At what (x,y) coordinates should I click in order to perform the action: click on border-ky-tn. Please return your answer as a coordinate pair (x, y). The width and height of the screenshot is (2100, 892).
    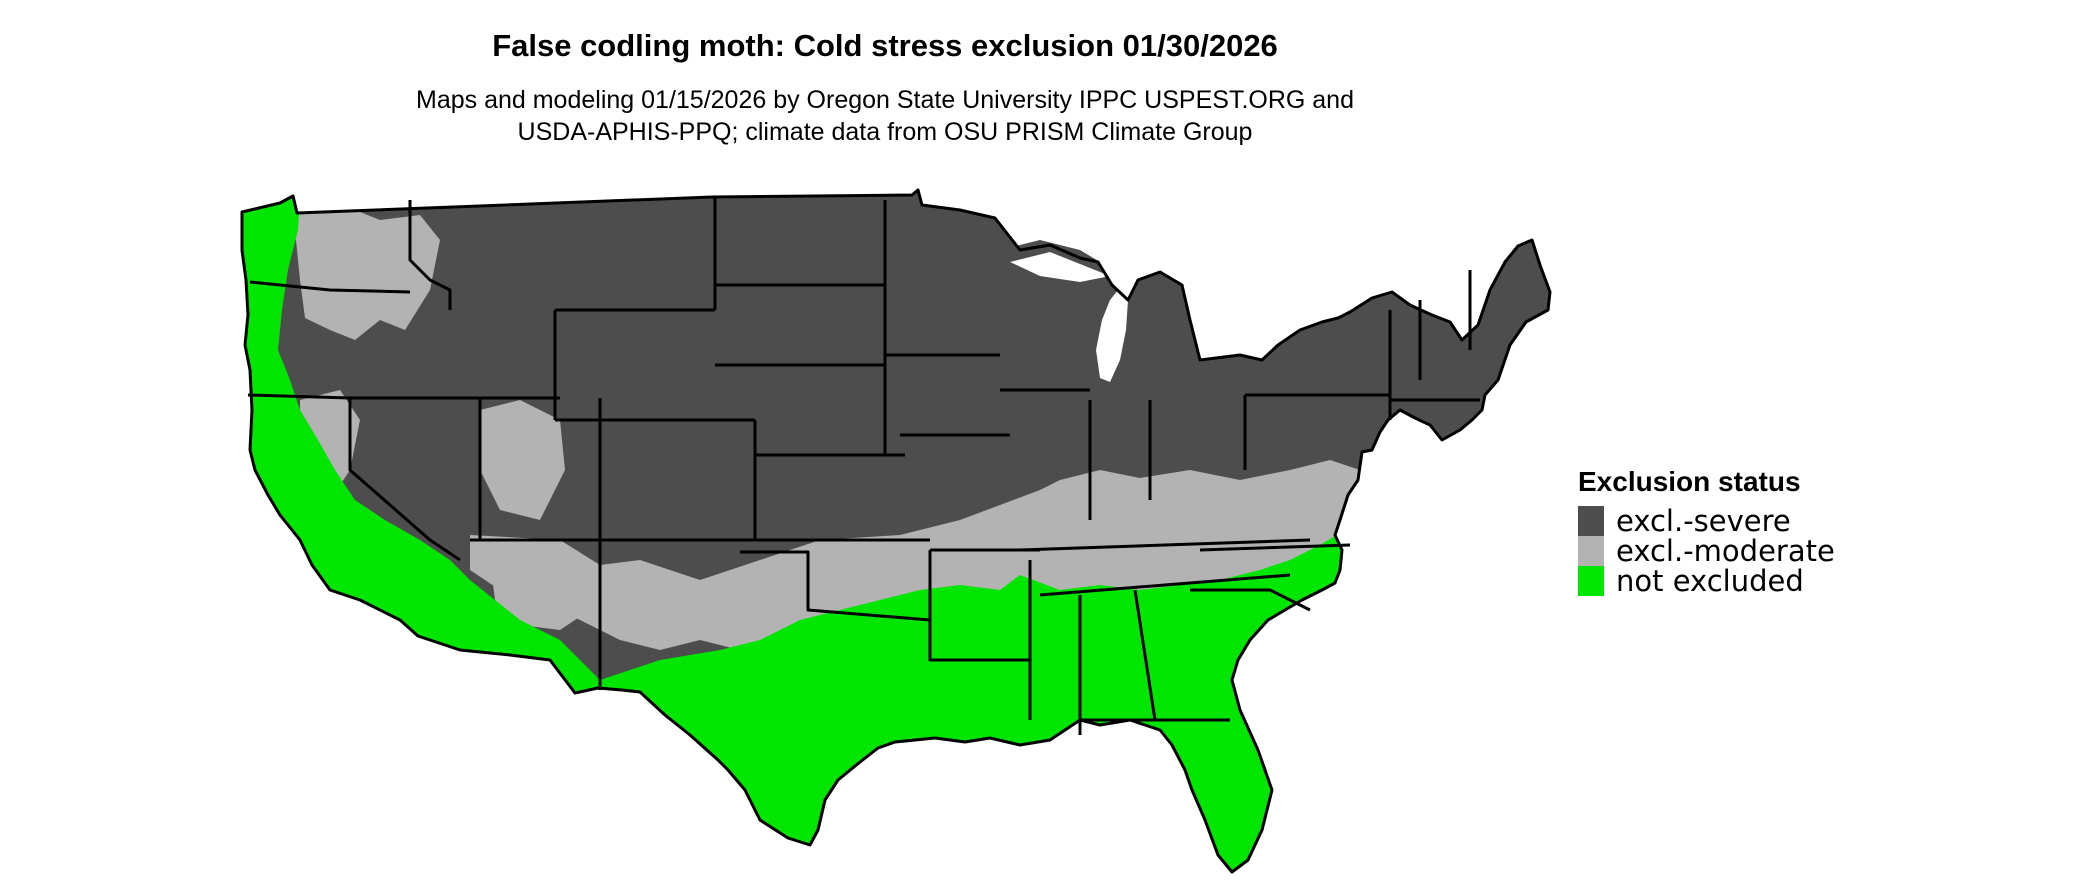
    Looking at the image, I should click on (1165, 545).